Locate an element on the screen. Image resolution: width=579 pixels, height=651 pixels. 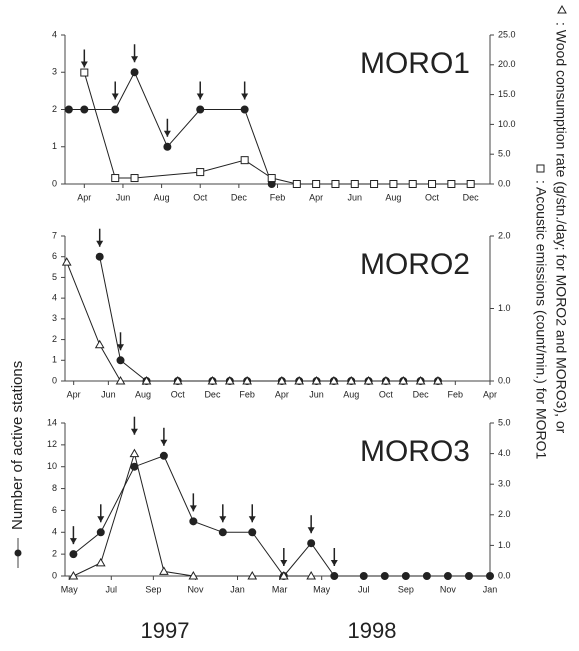
y-tick-label: 12 is located at coordinates (52, 444).